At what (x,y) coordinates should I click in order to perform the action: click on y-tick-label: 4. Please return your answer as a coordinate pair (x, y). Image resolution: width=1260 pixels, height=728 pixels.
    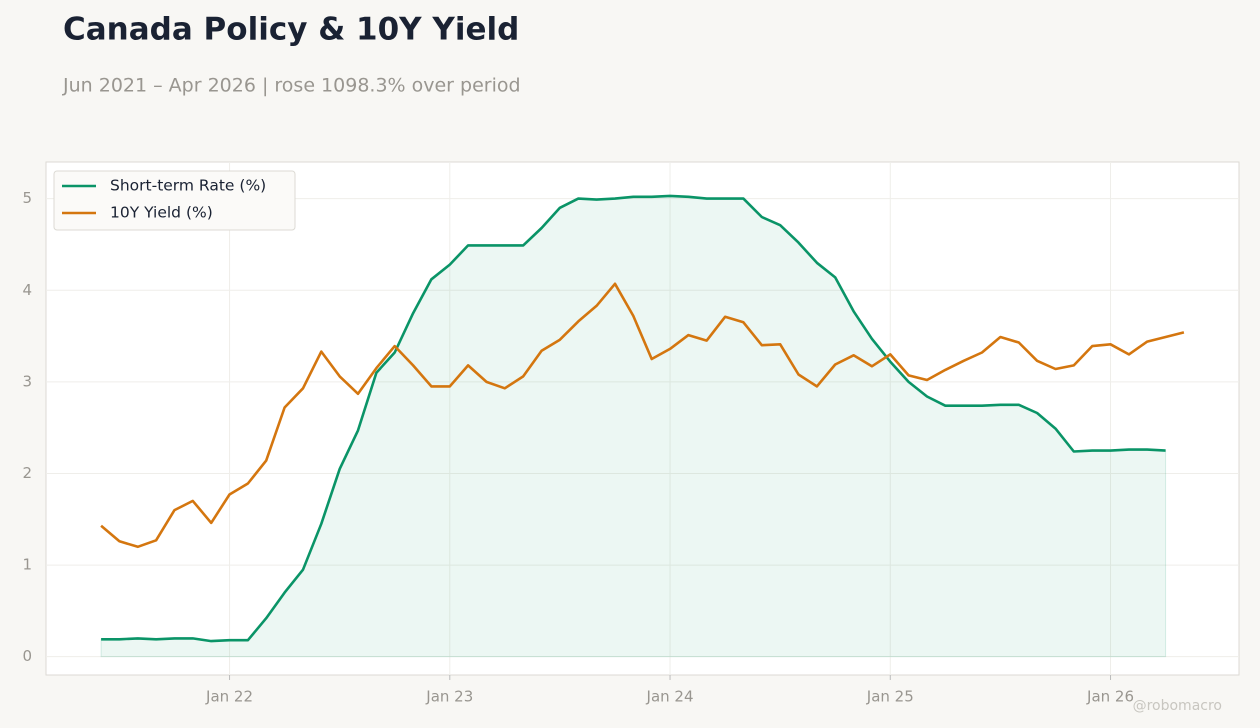
    Looking at the image, I should click on (27, 290).